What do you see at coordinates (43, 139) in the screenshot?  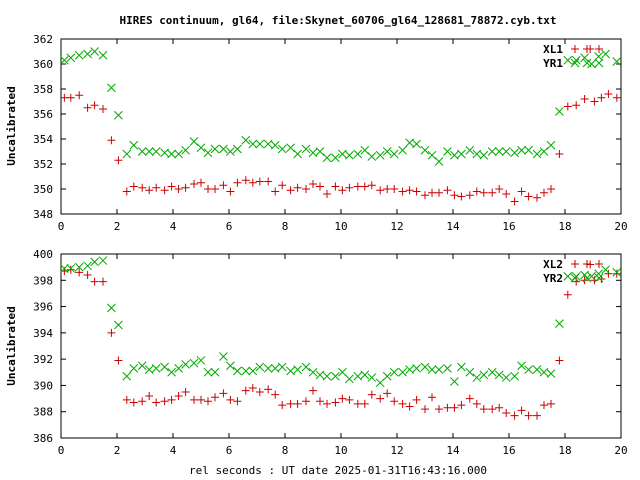 I see `y-tick-label: 354` at bounding box center [43, 139].